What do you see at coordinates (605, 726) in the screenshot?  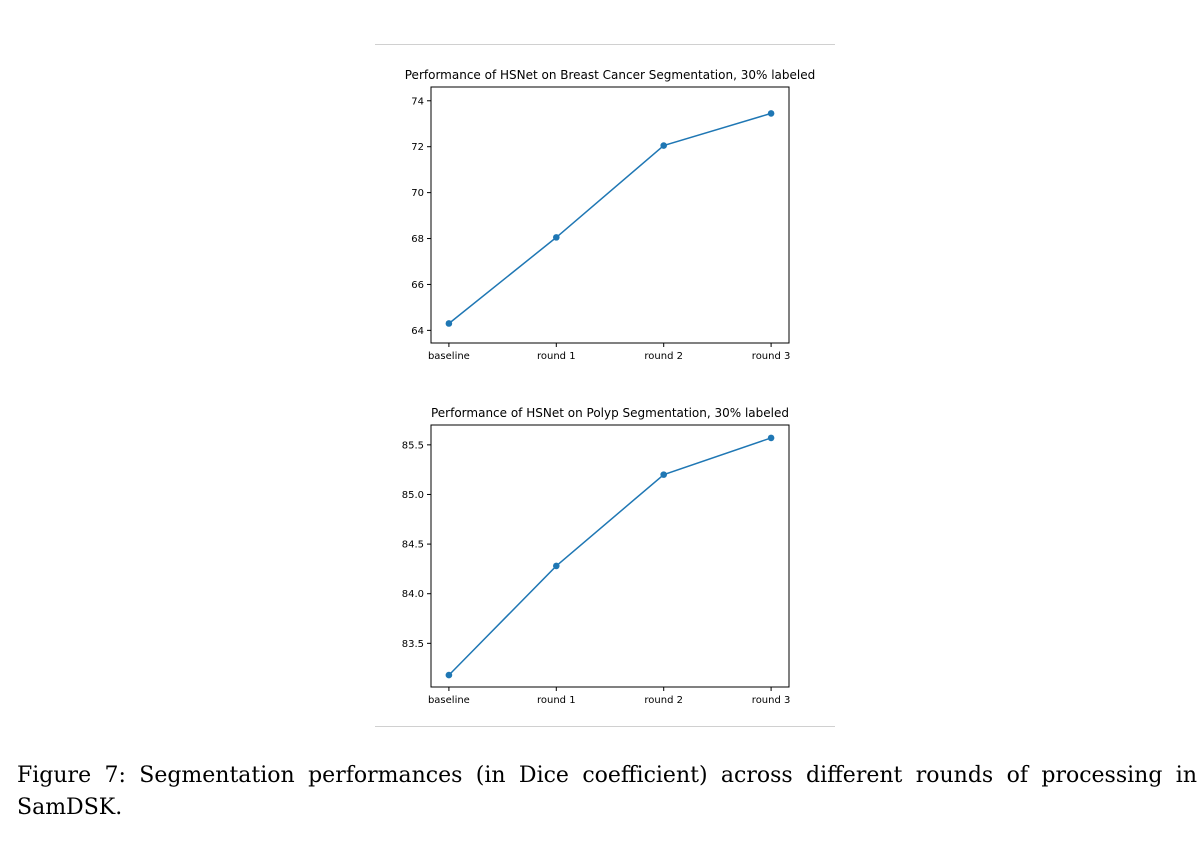 I see `figure-bottom-rule` at bounding box center [605, 726].